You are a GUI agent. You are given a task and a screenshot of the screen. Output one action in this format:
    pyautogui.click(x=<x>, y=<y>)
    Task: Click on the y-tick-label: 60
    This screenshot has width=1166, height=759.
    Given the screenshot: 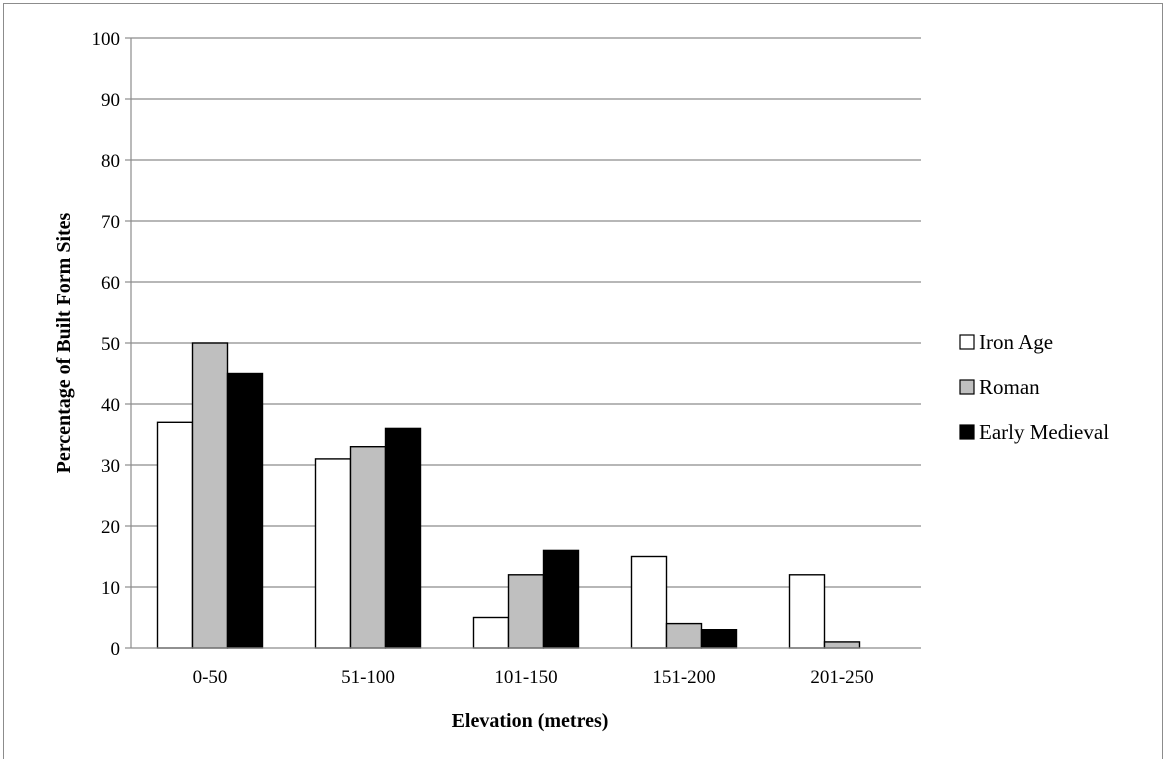 What is the action you would take?
    pyautogui.click(x=110, y=283)
    